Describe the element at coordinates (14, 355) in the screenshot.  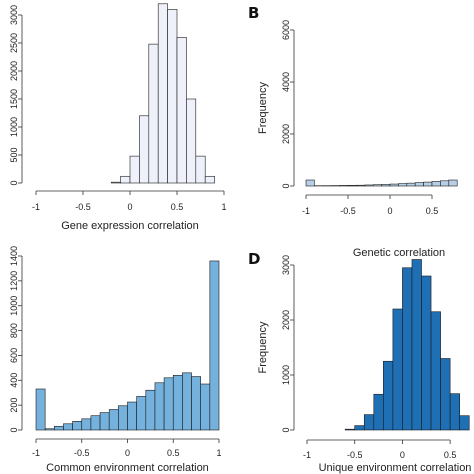
I see `y-tick-label: 600` at that location.